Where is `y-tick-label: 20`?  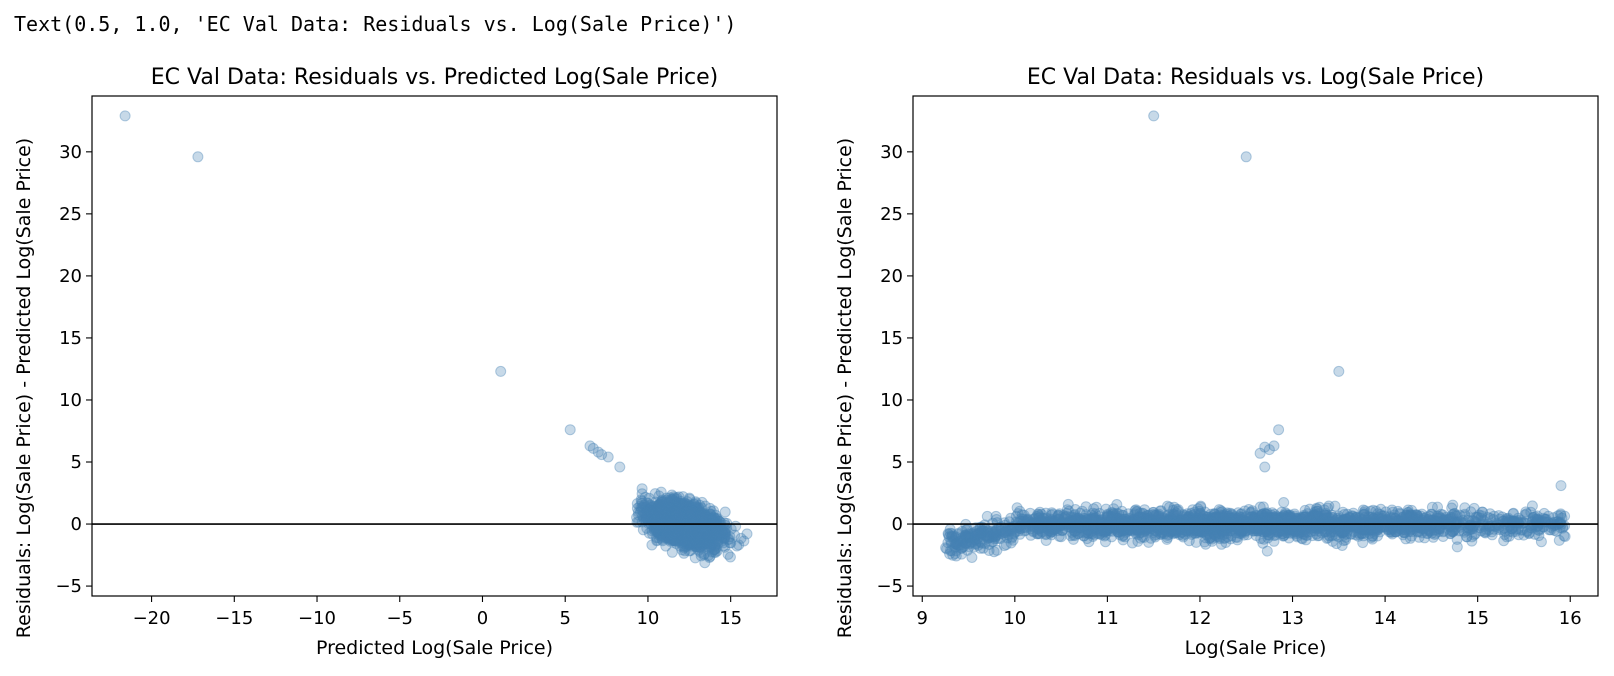
y-tick-label: 20 is located at coordinates (70, 276).